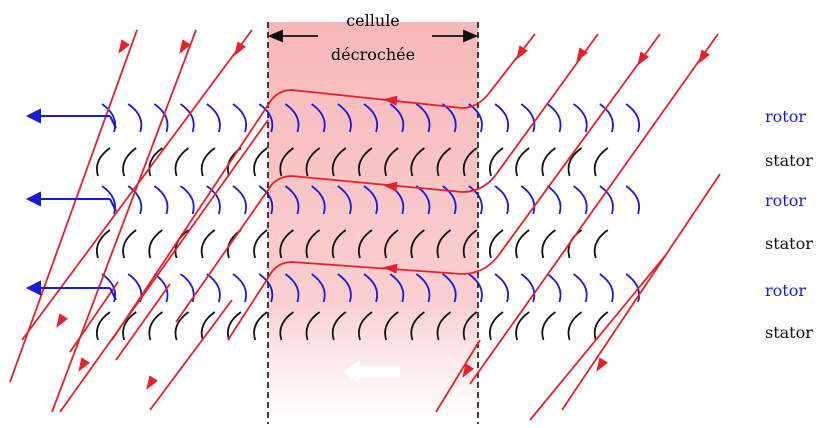 The image size is (823, 428). I want to click on cell-label-line1: cellule, so click(373, 20).